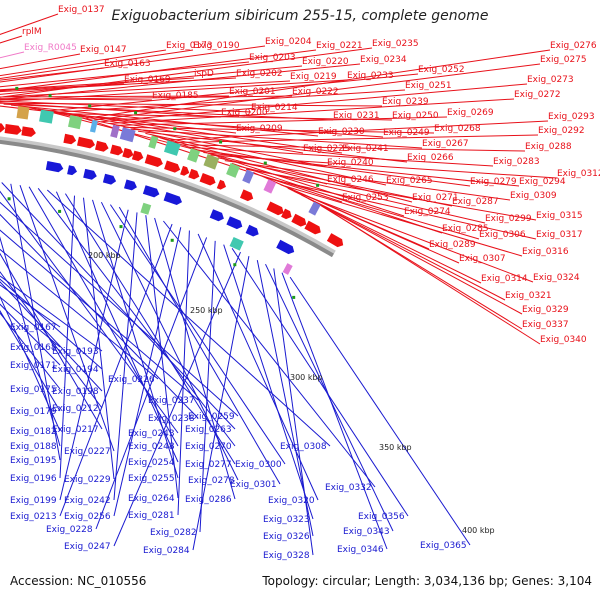 The height and width of the screenshot is (600, 600). I want to click on reverse-gene-label: Exig_0343, so click(366, 532).